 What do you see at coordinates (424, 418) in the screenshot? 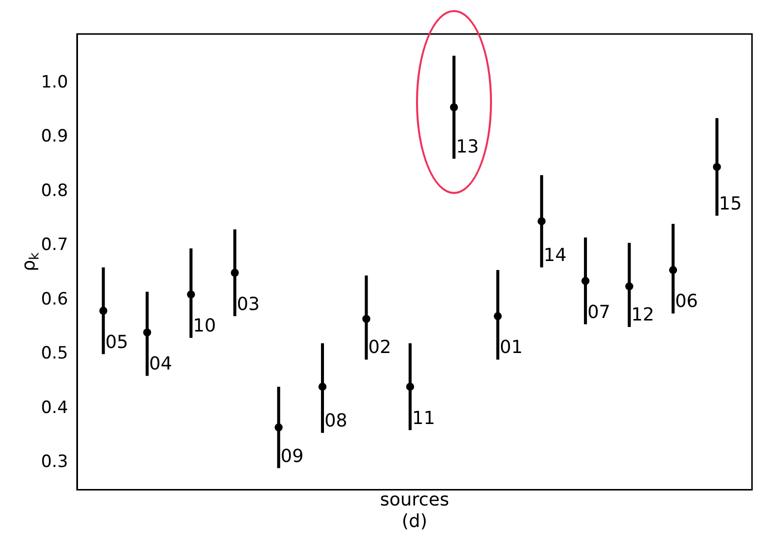
I see `x-tick-label: 11` at bounding box center [424, 418].